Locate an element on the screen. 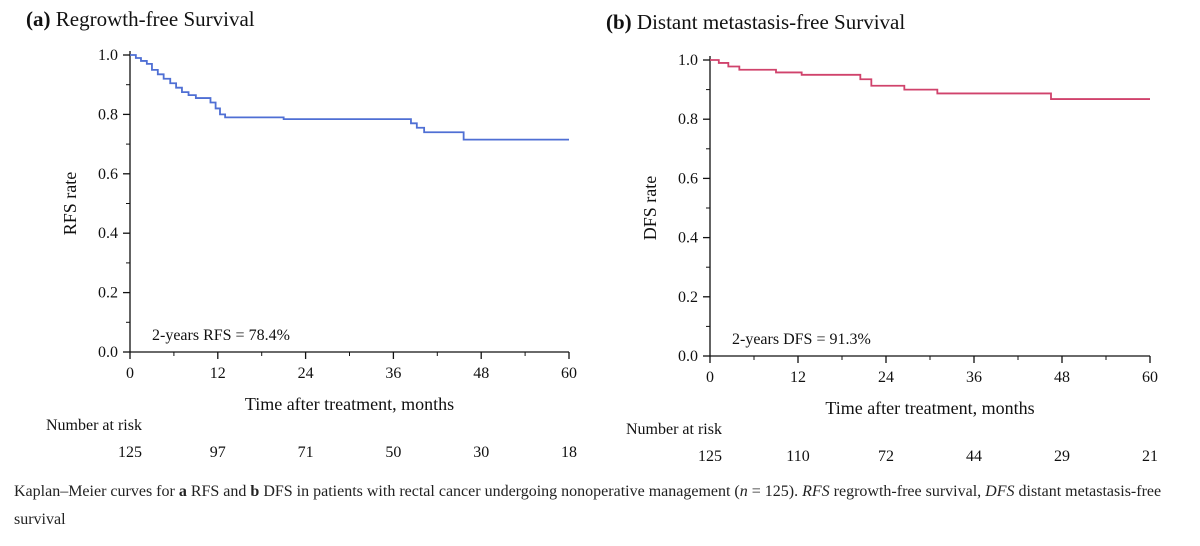 The width and height of the screenshot is (1200, 546). panel-b-y-tick-label: 0.2 is located at coordinates (688, 297).